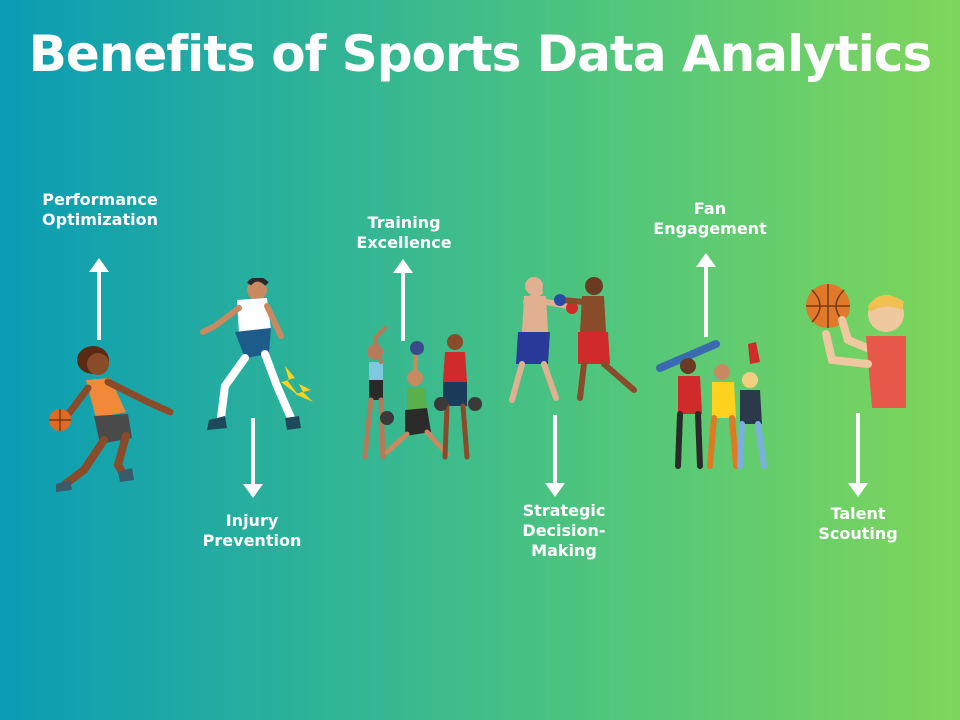  What do you see at coordinates (256, 354) in the screenshot?
I see `soccer-player-injury-icon` at bounding box center [256, 354].